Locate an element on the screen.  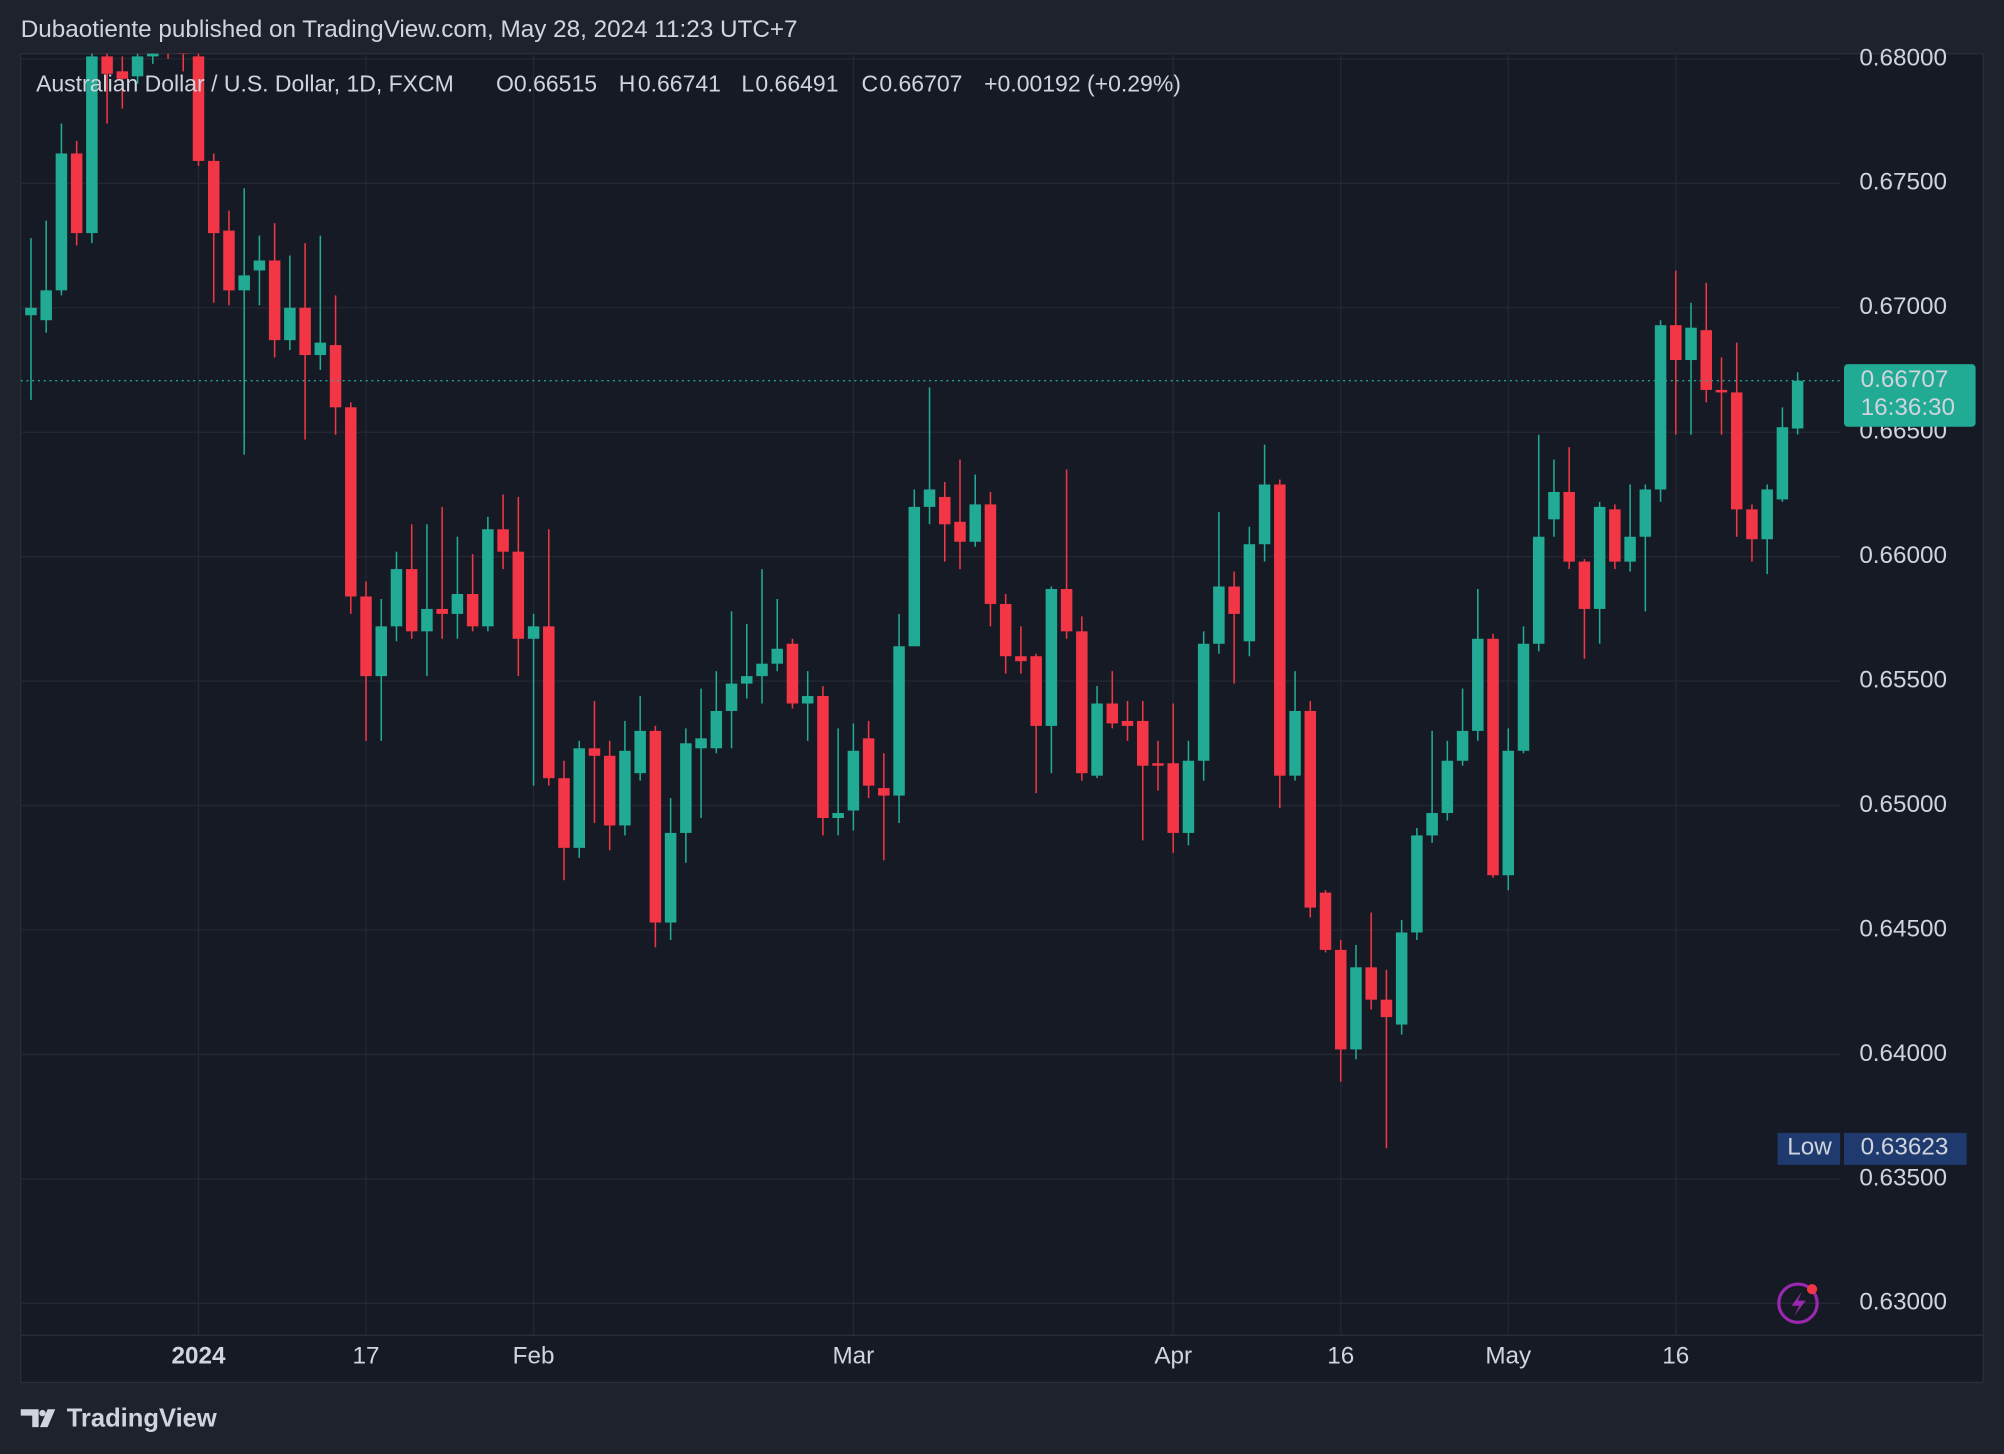
low-tag-label: Low is located at coordinates (1809, 1147).